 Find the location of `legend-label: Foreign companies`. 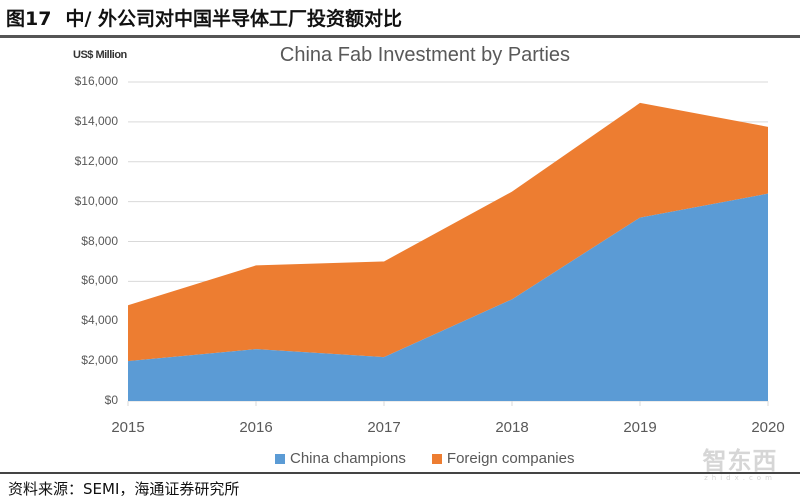

legend-label: Foreign companies is located at coordinates (510, 458).